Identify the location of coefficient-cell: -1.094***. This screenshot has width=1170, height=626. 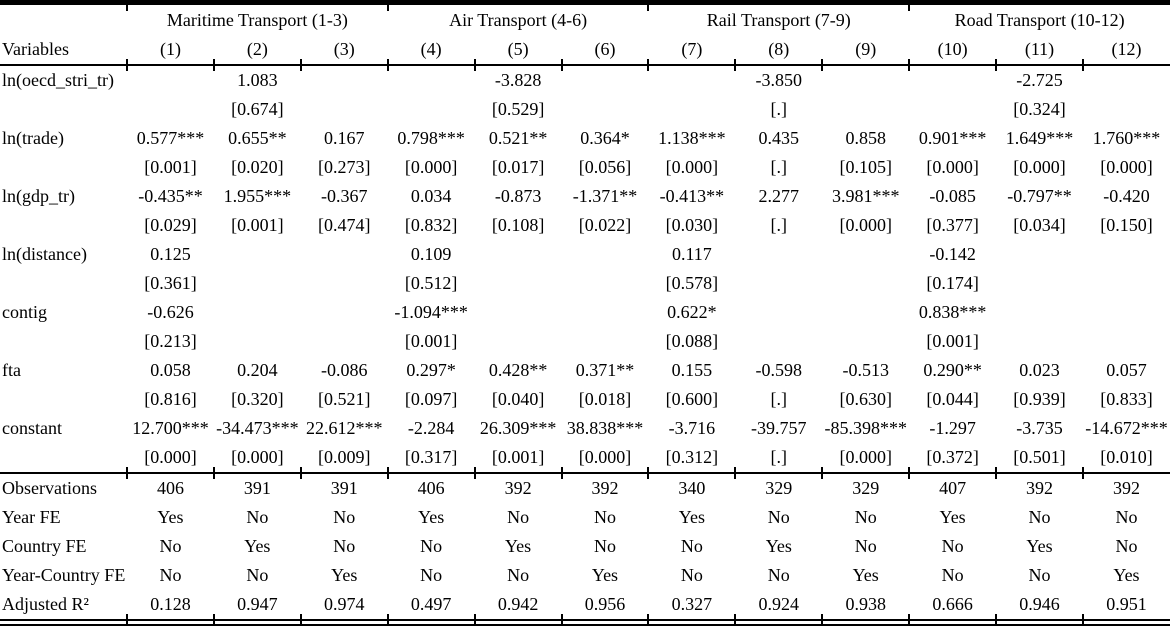
(431, 312).